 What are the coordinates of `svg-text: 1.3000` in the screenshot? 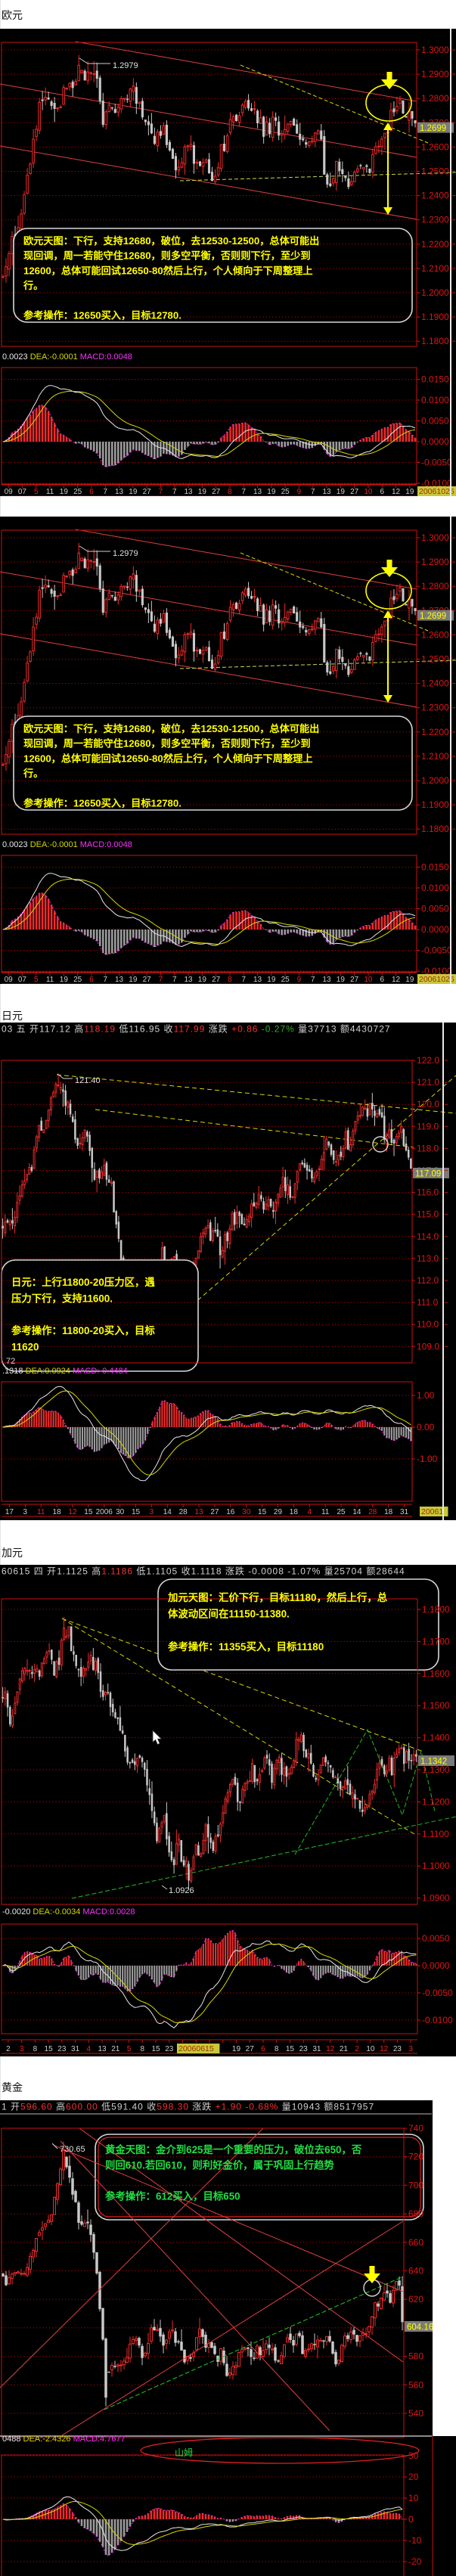 It's located at (435, 537).